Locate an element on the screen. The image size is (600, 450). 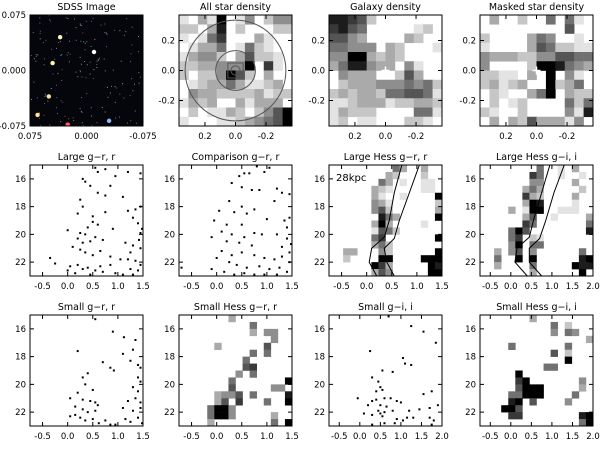
axes-frame is located at coordinates (235, 220).